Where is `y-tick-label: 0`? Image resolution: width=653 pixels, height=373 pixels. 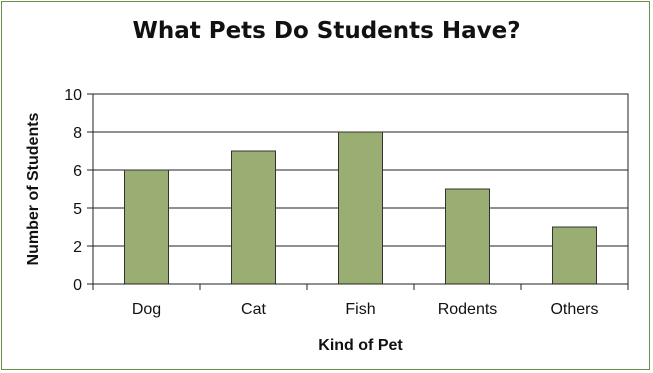
y-tick-label: 0 is located at coordinates (77, 285).